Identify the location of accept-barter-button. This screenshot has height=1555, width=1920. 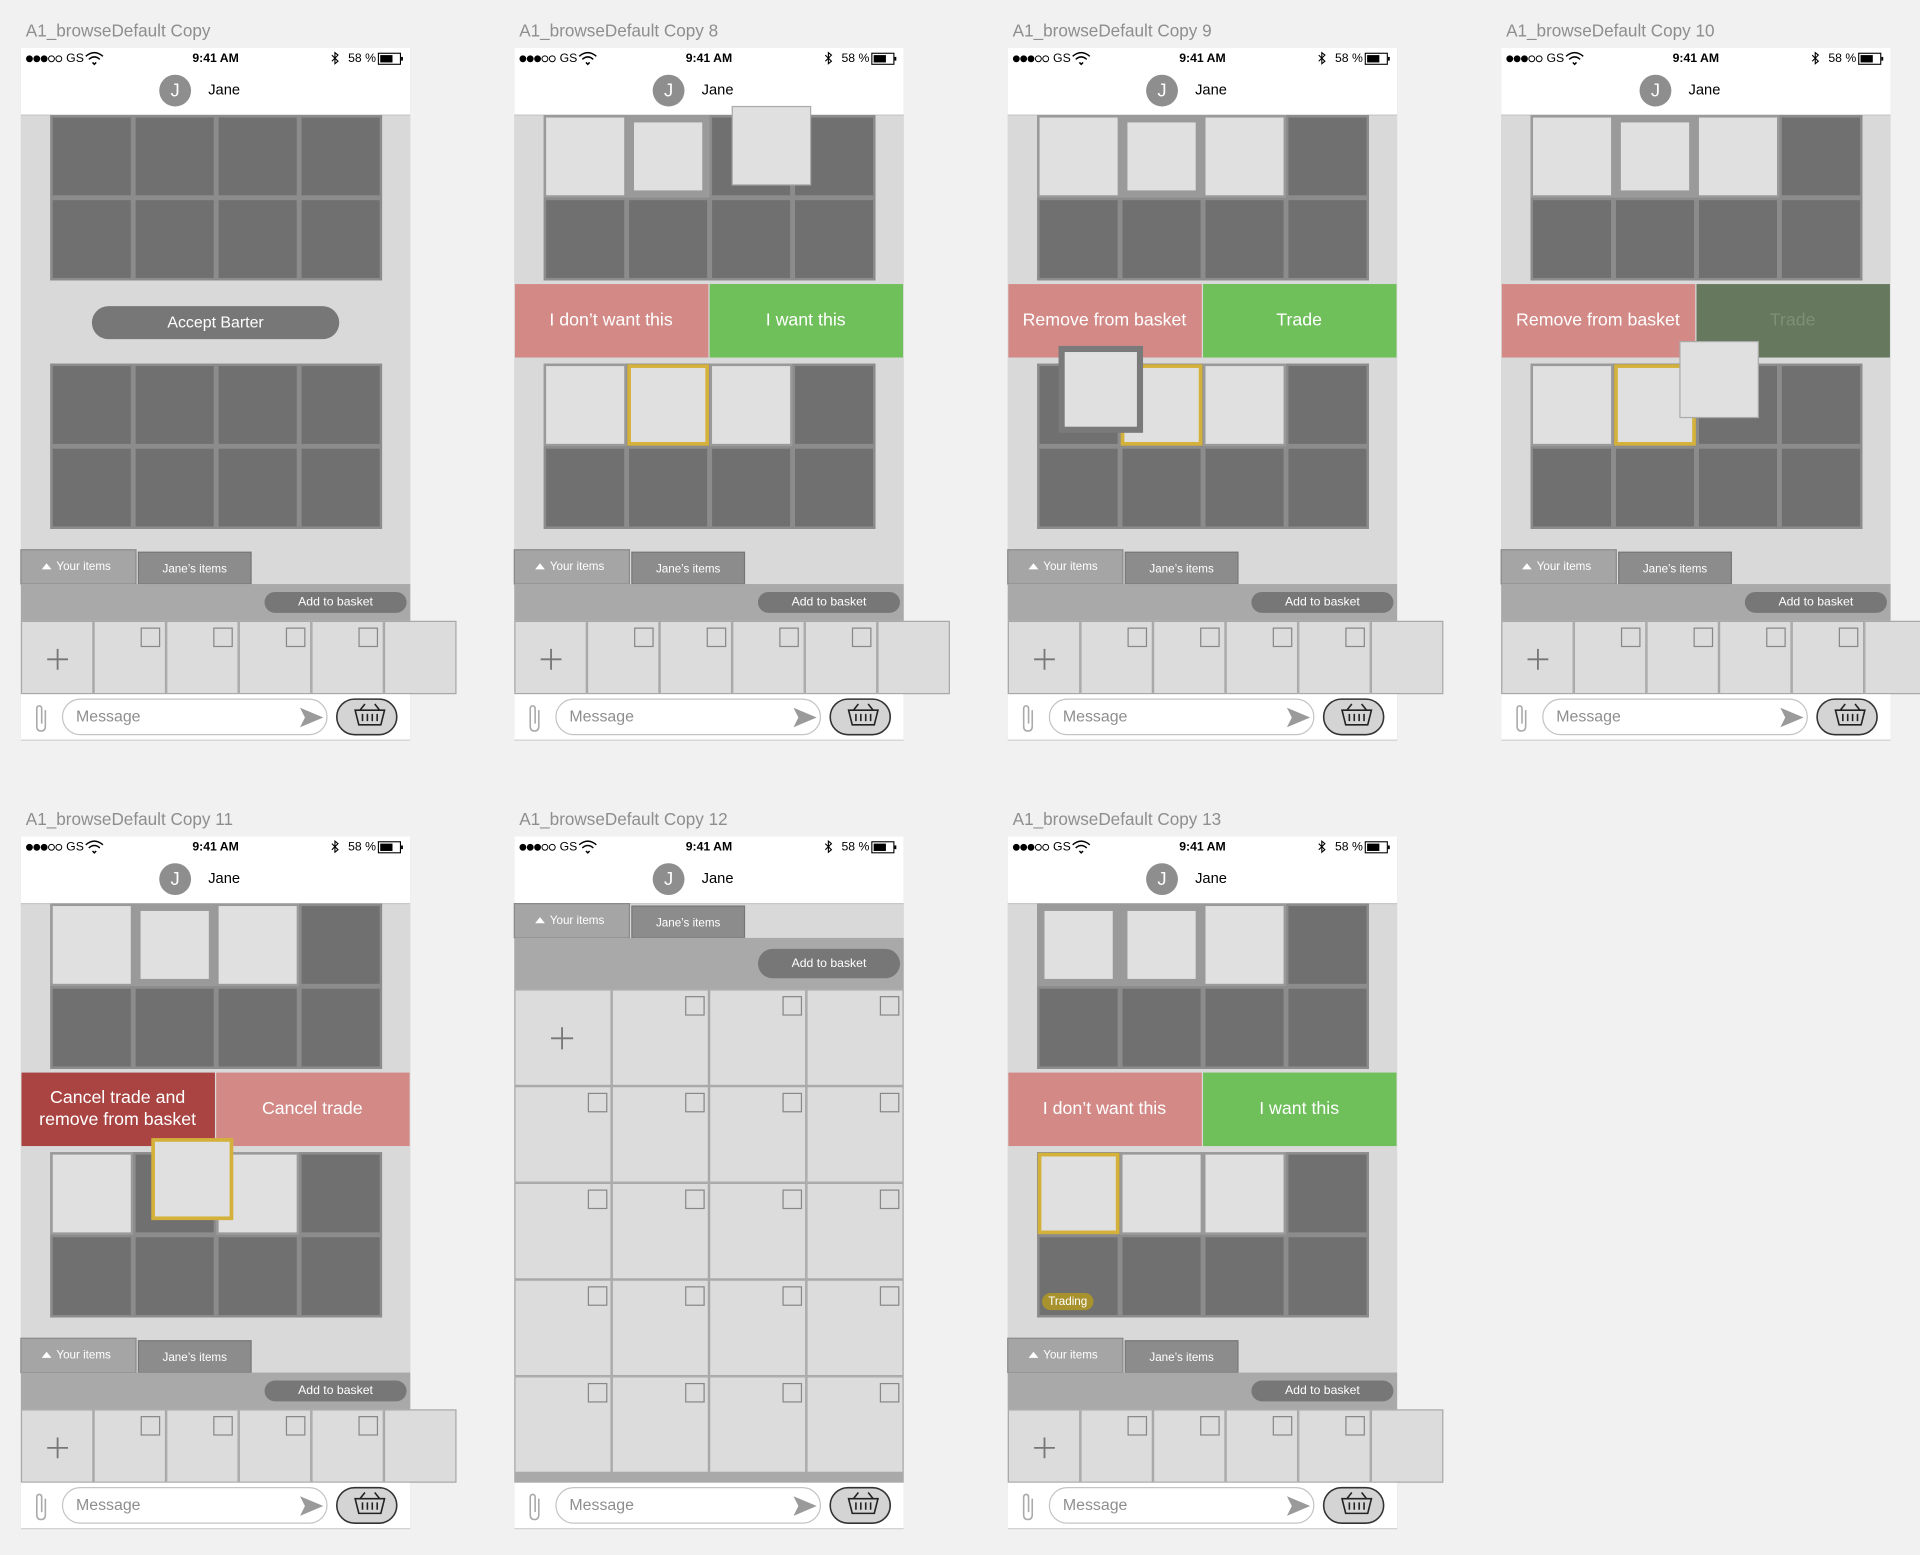
(215, 323).